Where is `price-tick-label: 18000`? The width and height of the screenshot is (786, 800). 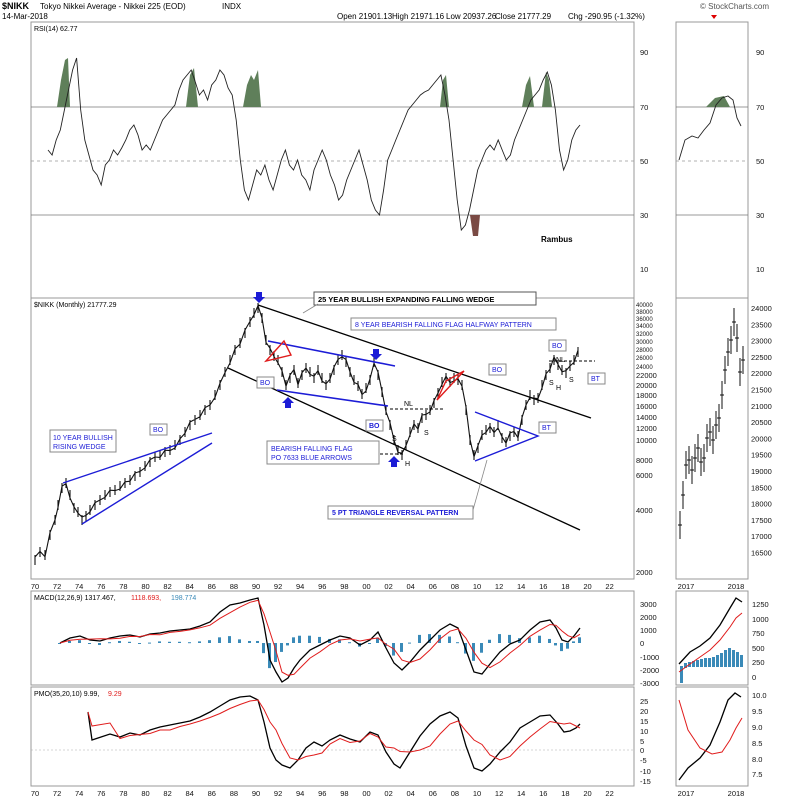 price-tick-label: 18000 is located at coordinates (646, 395).